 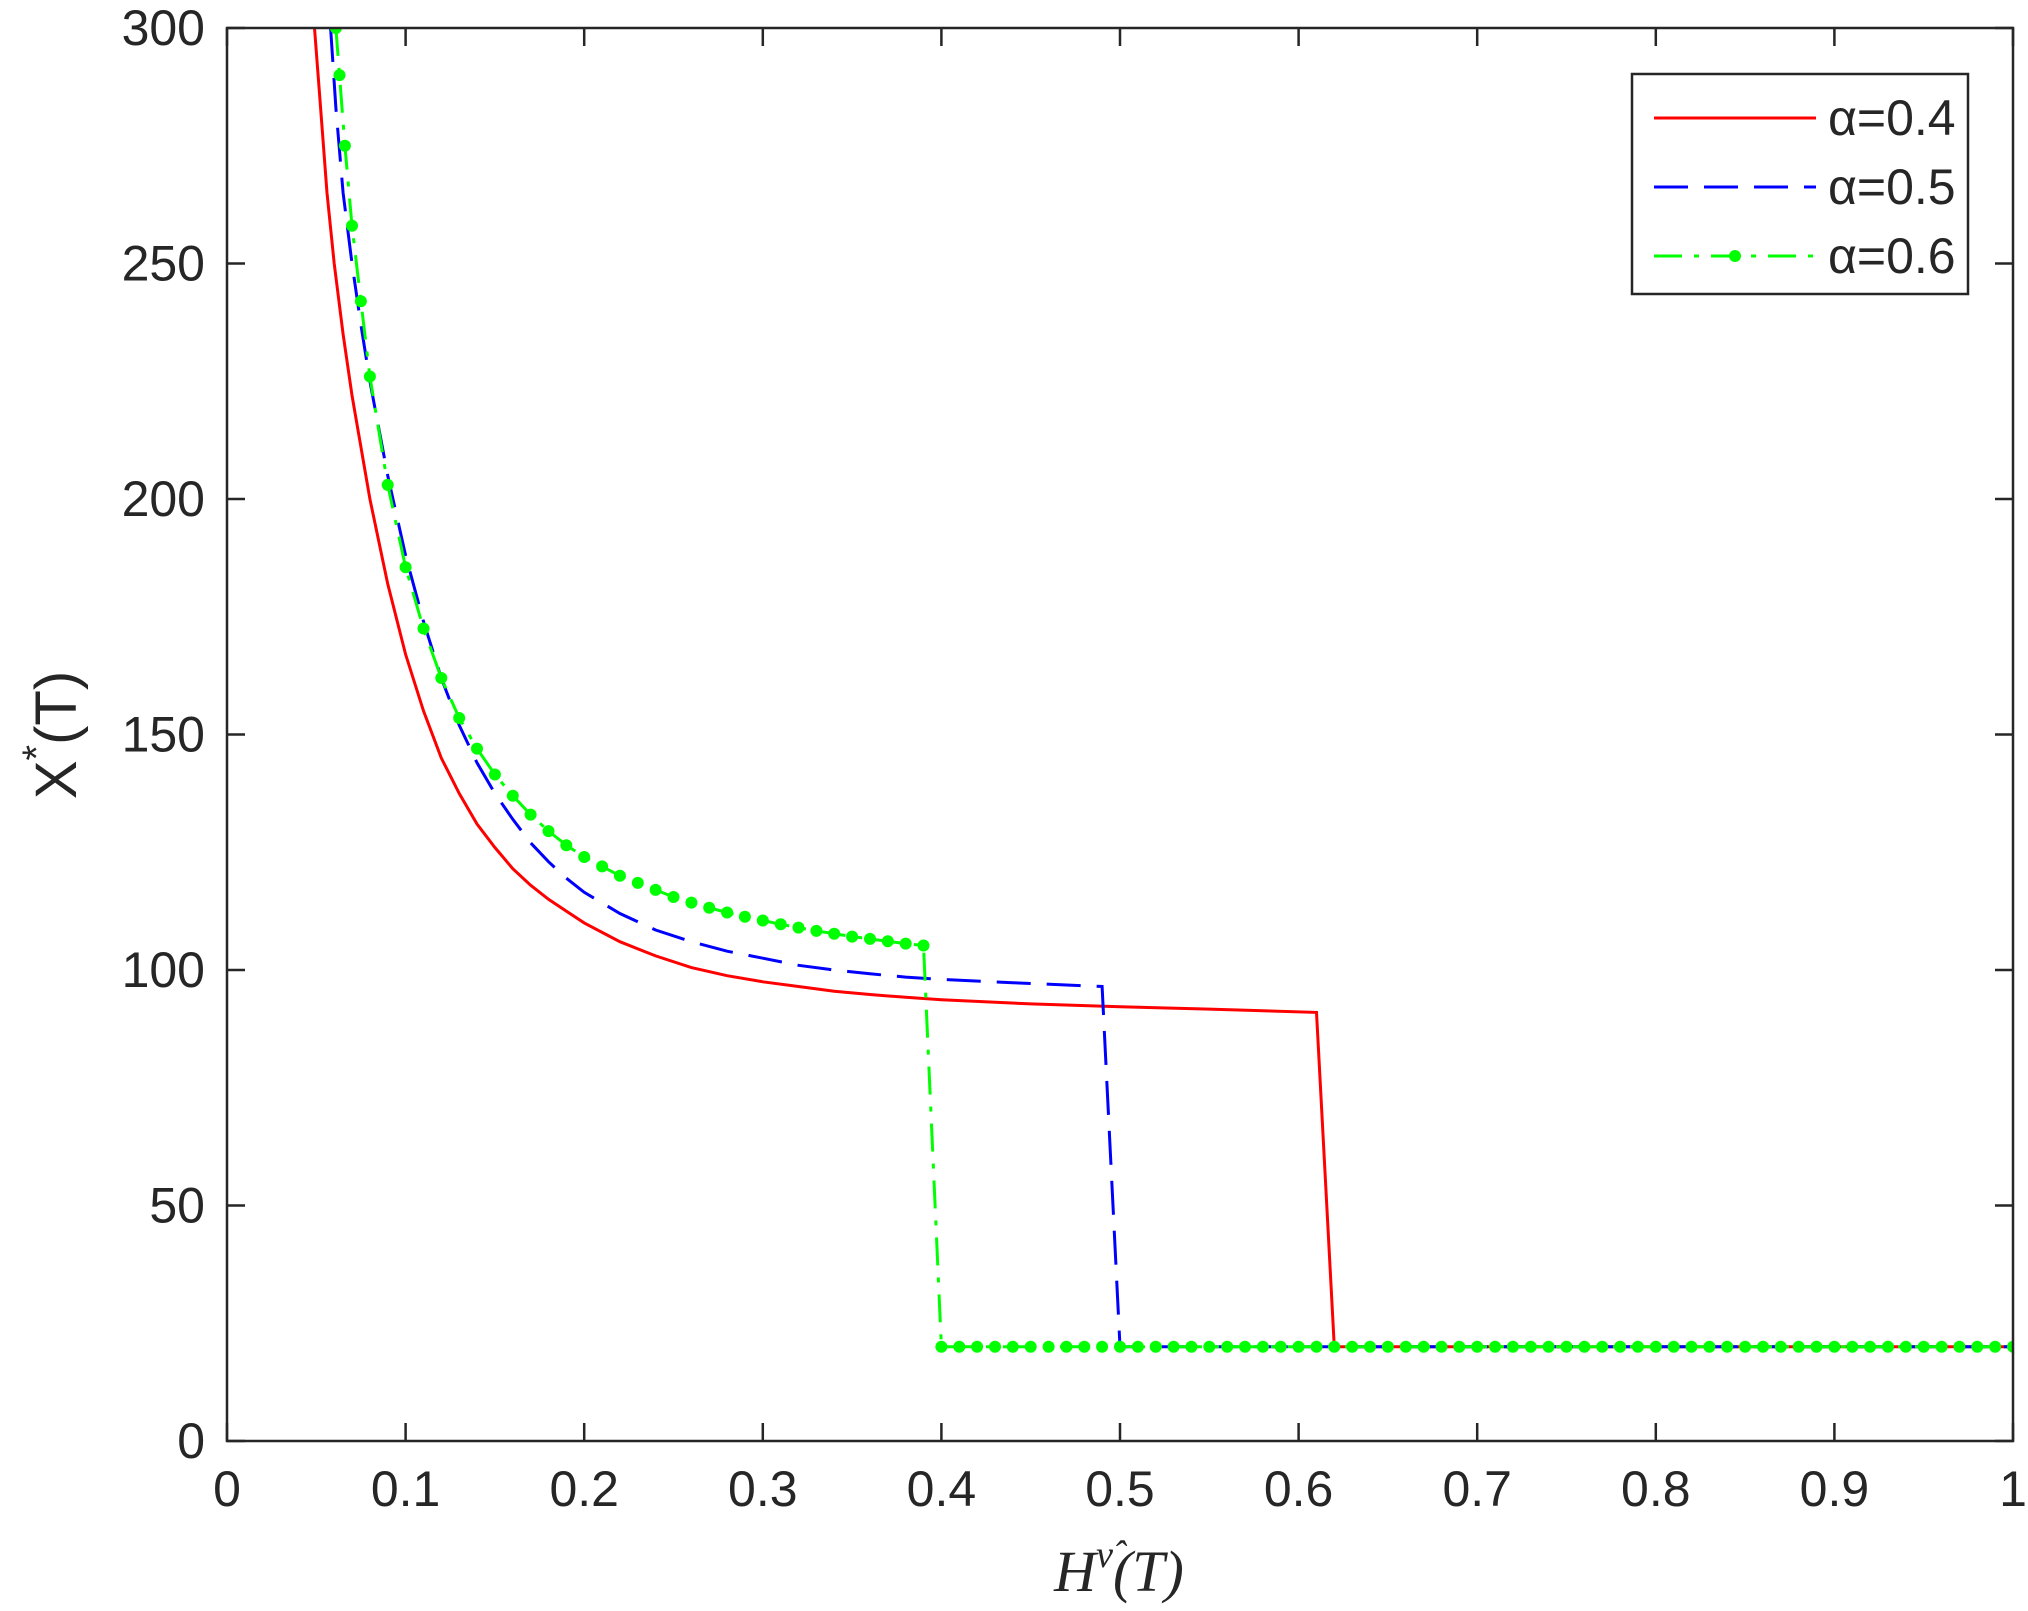 What do you see at coordinates (1299, 1489) in the screenshot?
I see `x-tick-label: 0.6` at bounding box center [1299, 1489].